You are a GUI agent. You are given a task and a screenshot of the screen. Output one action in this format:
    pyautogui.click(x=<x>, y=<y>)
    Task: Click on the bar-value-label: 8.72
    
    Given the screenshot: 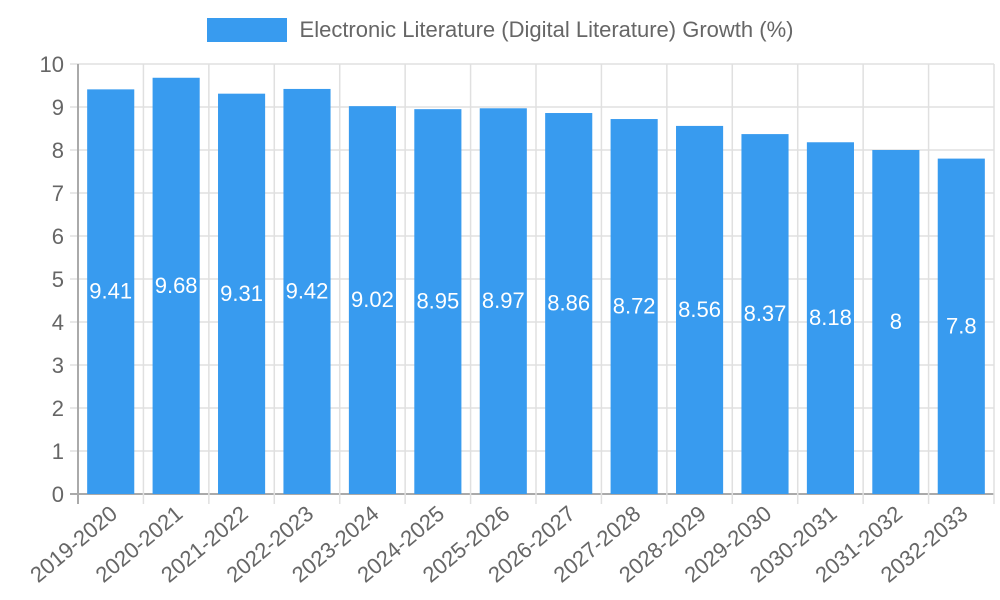 What is the action you would take?
    pyautogui.click(x=634, y=306)
    